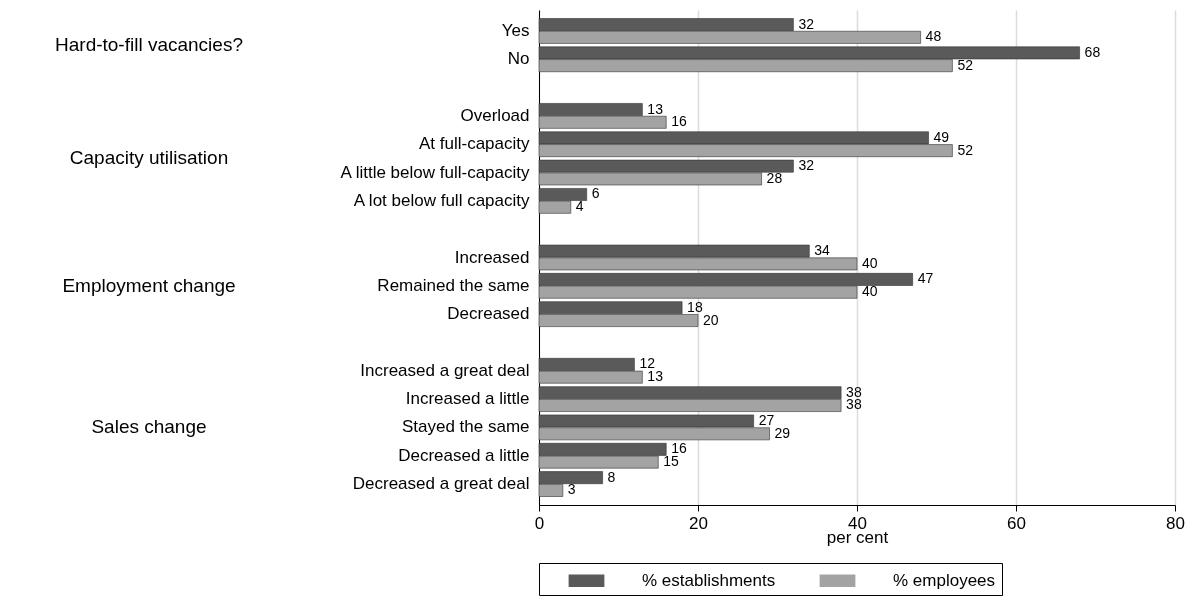  What do you see at coordinates (571, 489) in the screenshot?
I see `data-label: 3` at bounding box center [571, 489].